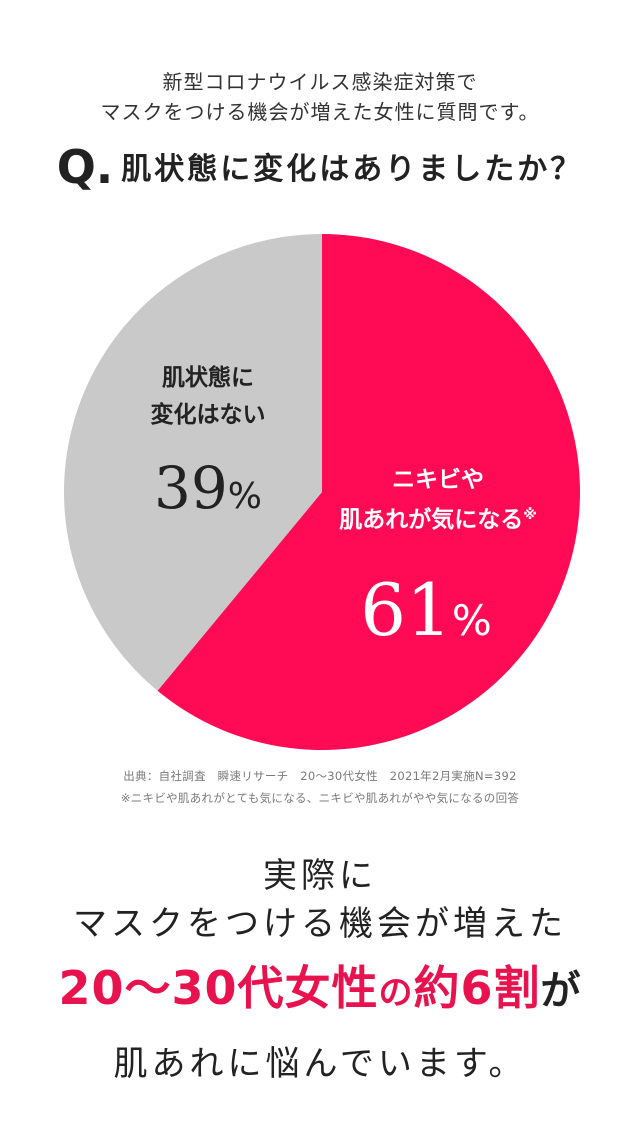 The width and height of the screenshot is (640, 1135). I want to click on skin-trouble-value: 61, so click(406, 610).